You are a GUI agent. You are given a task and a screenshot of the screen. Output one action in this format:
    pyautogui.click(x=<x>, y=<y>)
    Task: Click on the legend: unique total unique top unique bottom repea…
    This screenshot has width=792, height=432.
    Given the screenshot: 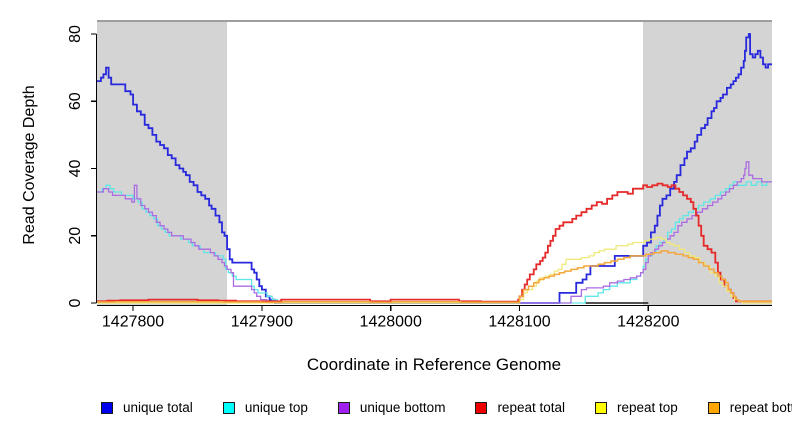 What is the action you would take?
    pyautogui.click(x=446, y=407)
    